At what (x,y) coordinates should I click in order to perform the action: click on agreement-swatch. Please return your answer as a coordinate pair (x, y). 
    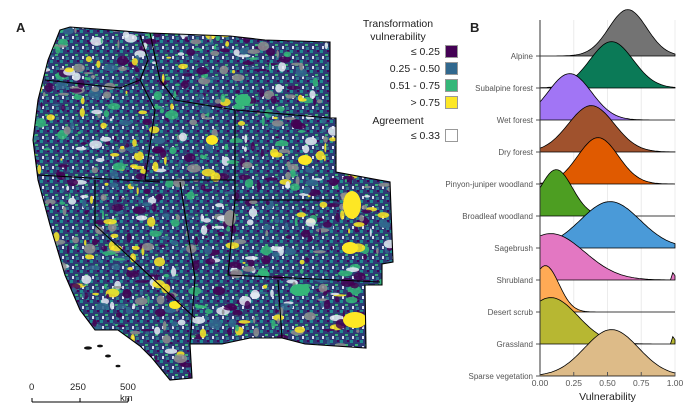
    Looking at the image, I should click on (451, 135).